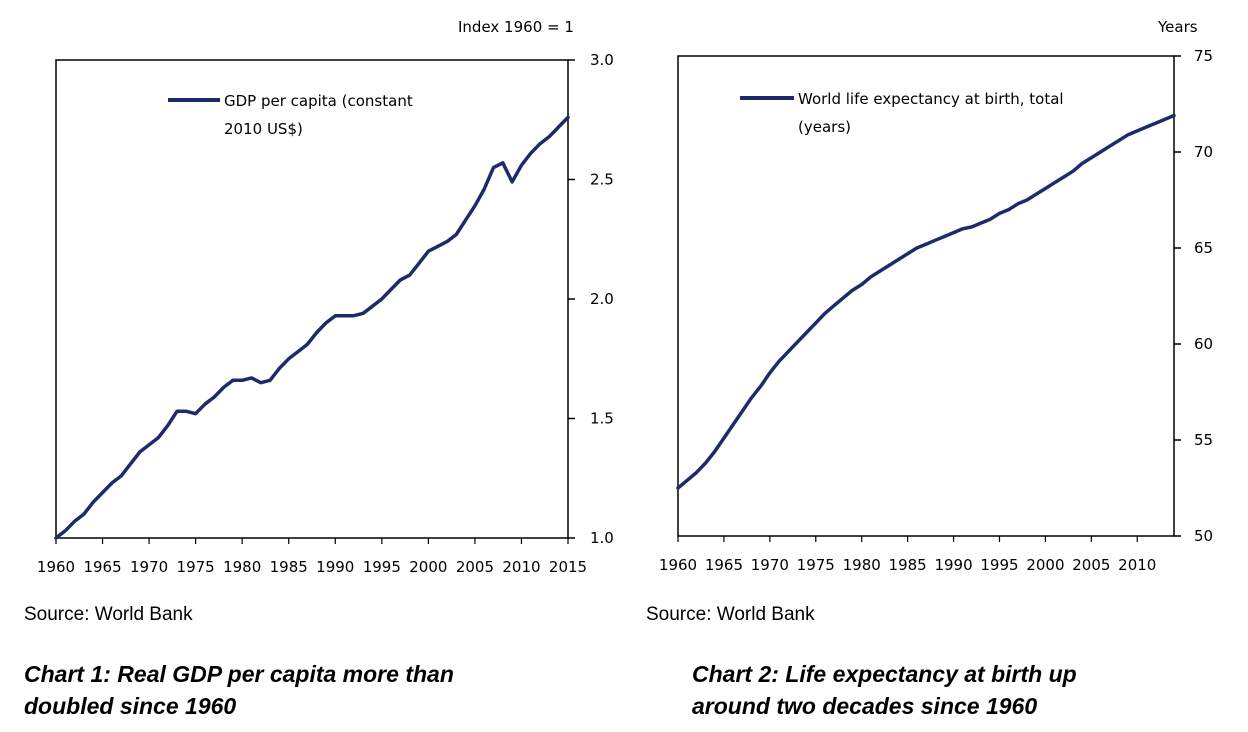 The image size is (1248, 732). Describe the element at coordinates (318, 101) in the screenshot. I see `legend-label-line-1: GDP per capita (constant` at that location.